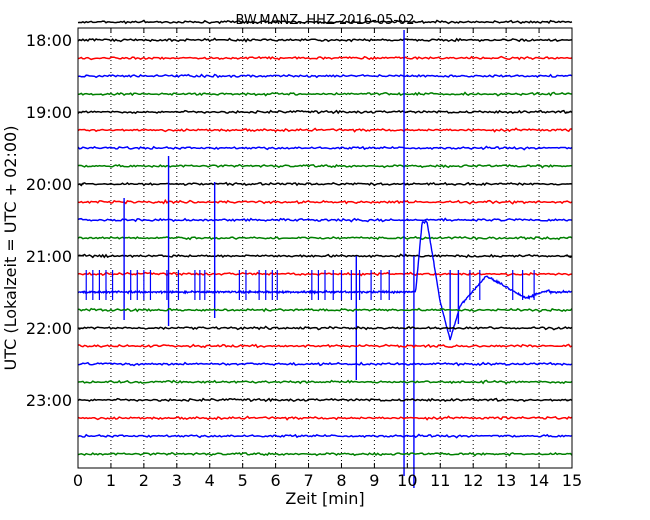 This screenshot has height=520, width=650. I want to click on x-tick-label: 3, so click(177, 480).